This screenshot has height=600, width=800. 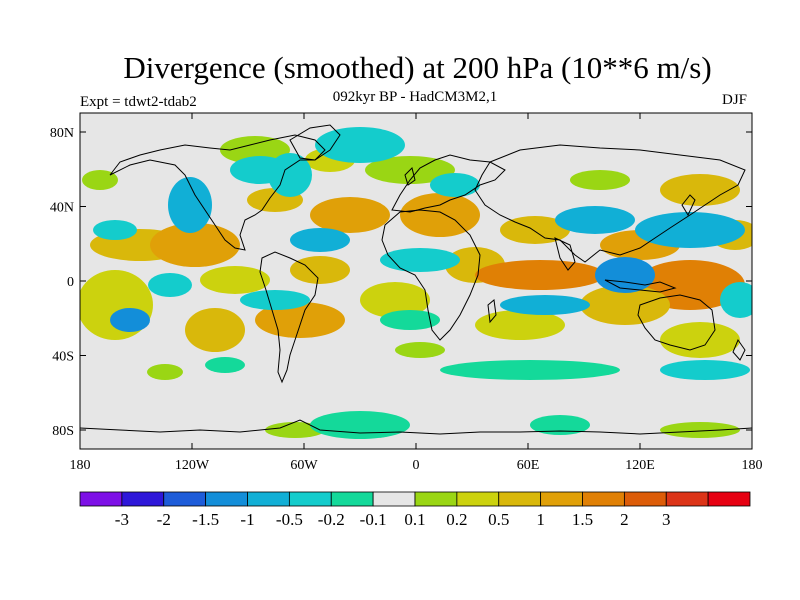 What do you see at coordinates (416, 465) in the screenshot?
I see `lon-tick-label: 0` at bounding box center [416, 465].